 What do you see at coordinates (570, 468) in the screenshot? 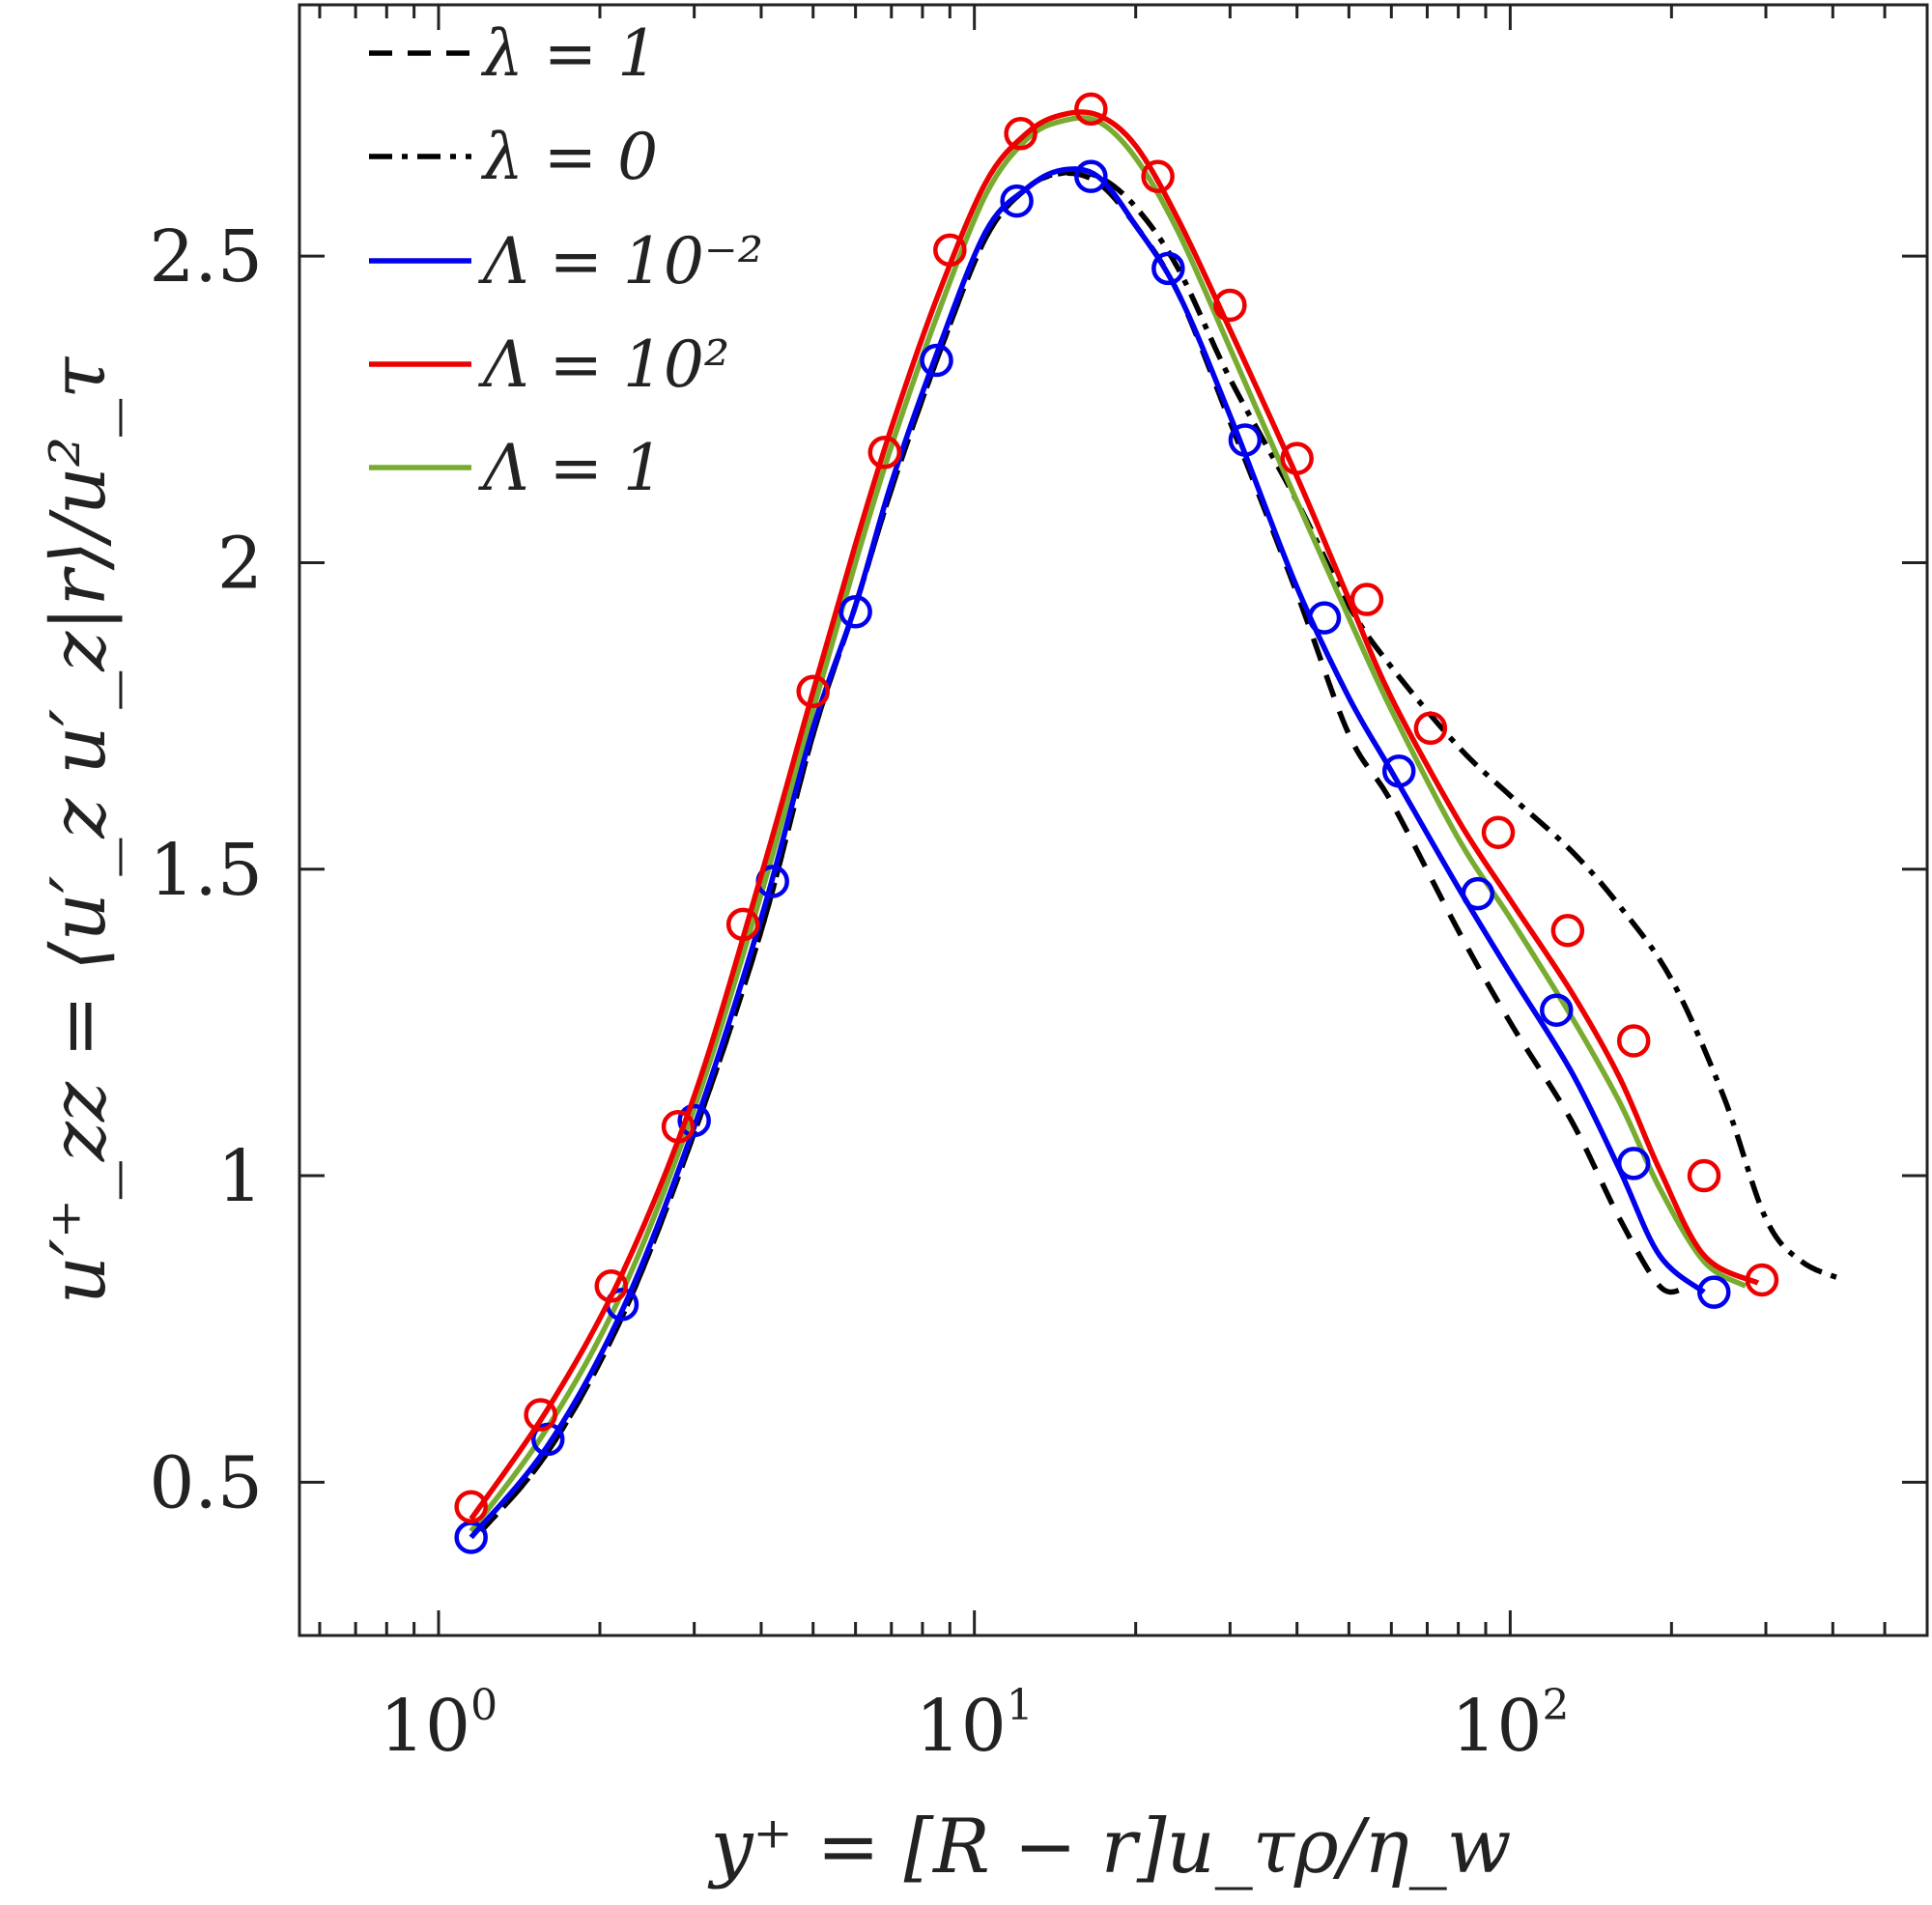
I see `legend-label: Λ = 1` at bounding box center [570, 468].